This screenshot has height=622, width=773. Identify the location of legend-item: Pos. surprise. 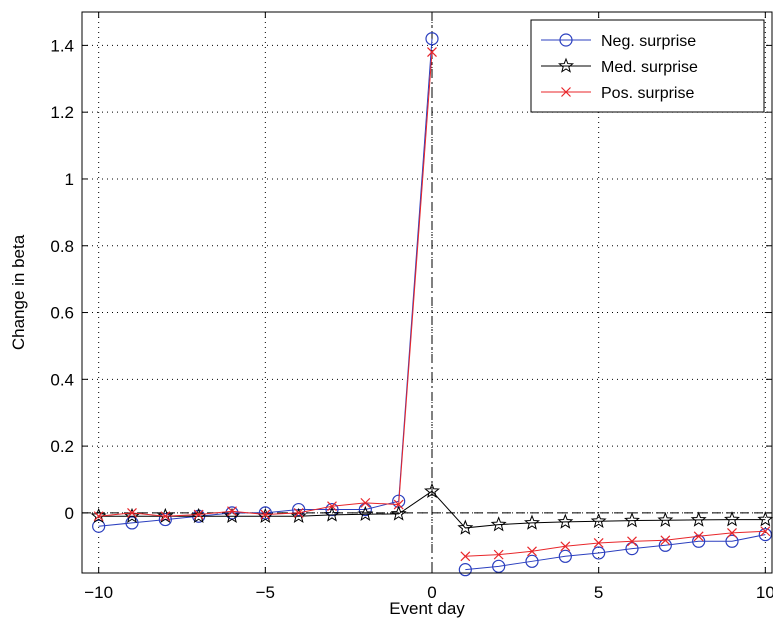
(617, 93).